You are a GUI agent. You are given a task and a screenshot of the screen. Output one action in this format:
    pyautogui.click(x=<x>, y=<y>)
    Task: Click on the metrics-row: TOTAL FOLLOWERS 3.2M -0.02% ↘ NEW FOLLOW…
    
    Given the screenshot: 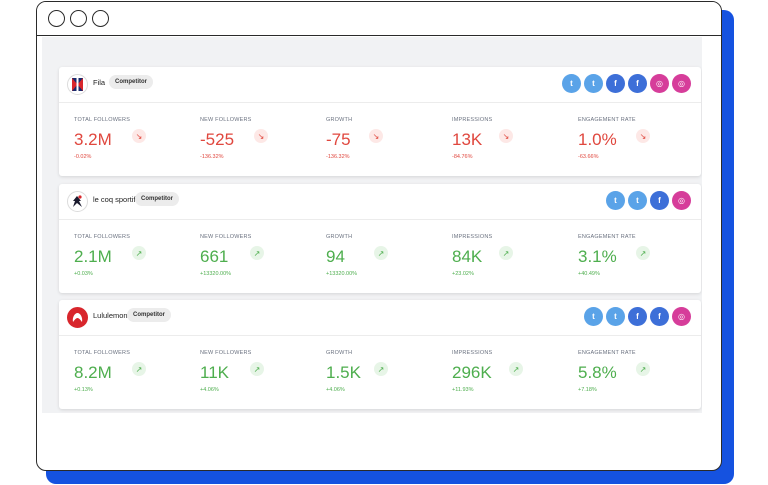 What is the action you would take?
    pyautogui.click(x=380, y=139)
    